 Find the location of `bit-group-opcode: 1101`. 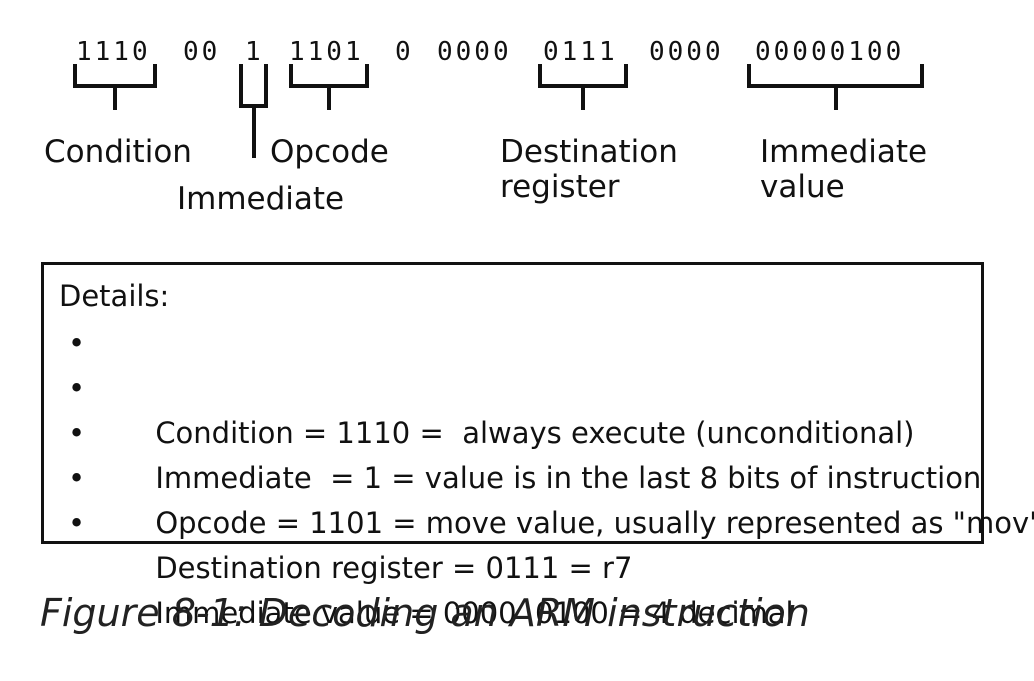

bit-group-opcode: 1101 is located at coordinates (326, 52).